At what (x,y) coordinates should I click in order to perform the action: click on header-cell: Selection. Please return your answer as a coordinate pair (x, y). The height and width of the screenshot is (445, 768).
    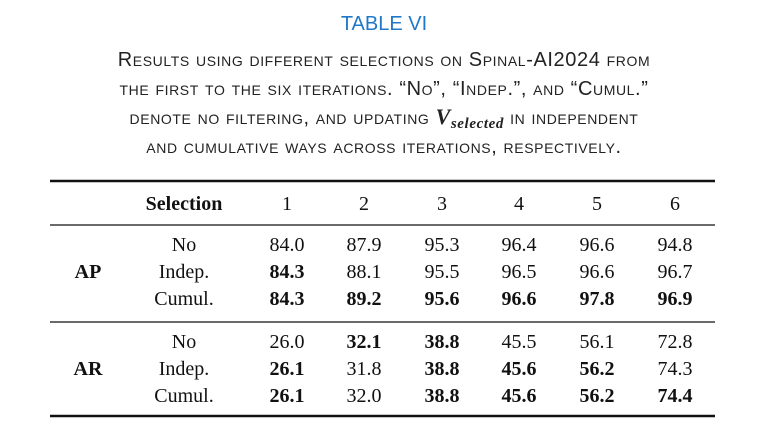
    Looking at the image, I should click on (184, 204).